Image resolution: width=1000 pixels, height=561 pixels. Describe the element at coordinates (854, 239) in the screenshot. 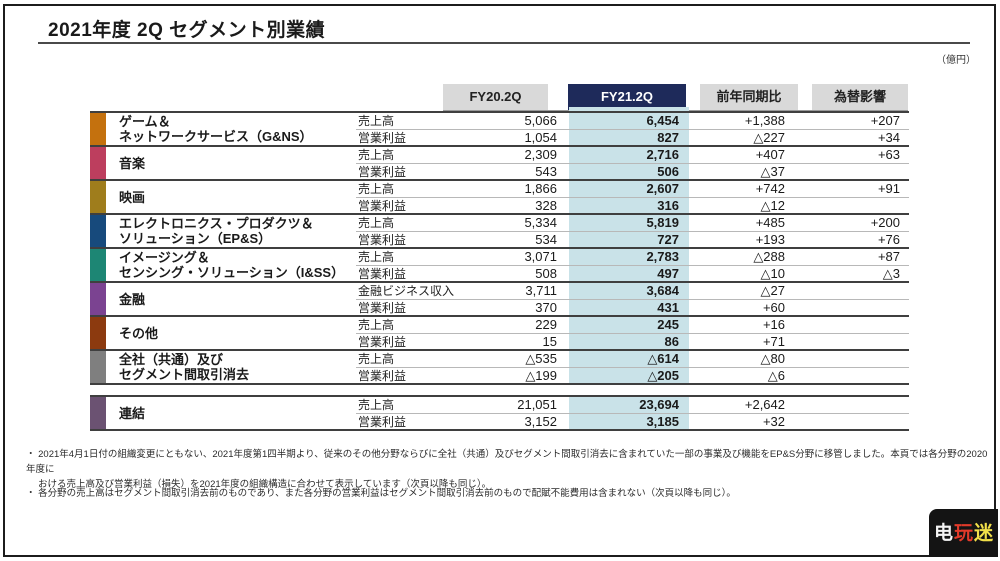

I see `value-fx: +76` at that location.